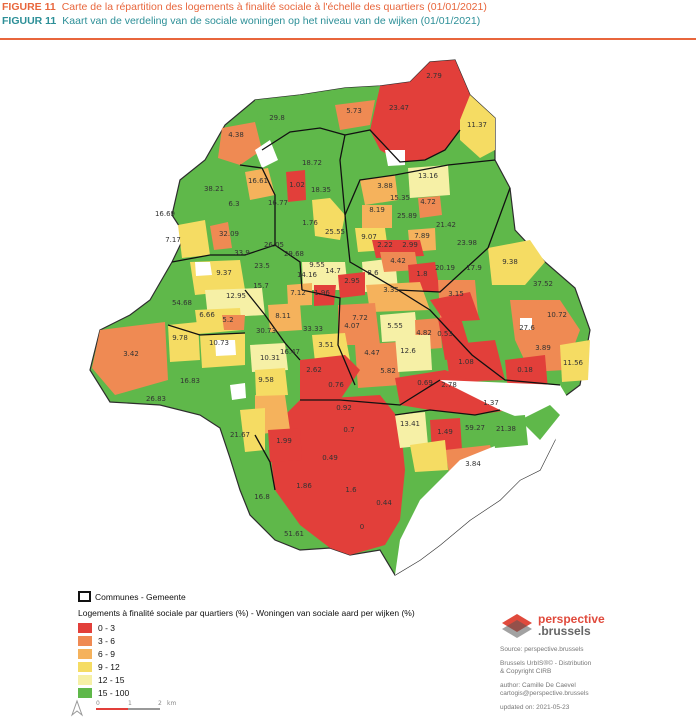 This screenshot has height=717, width=696. Describe the element at coordinates (246, 653) in the screenshot. I see `legend-class-2: 6 - 9` at that location.